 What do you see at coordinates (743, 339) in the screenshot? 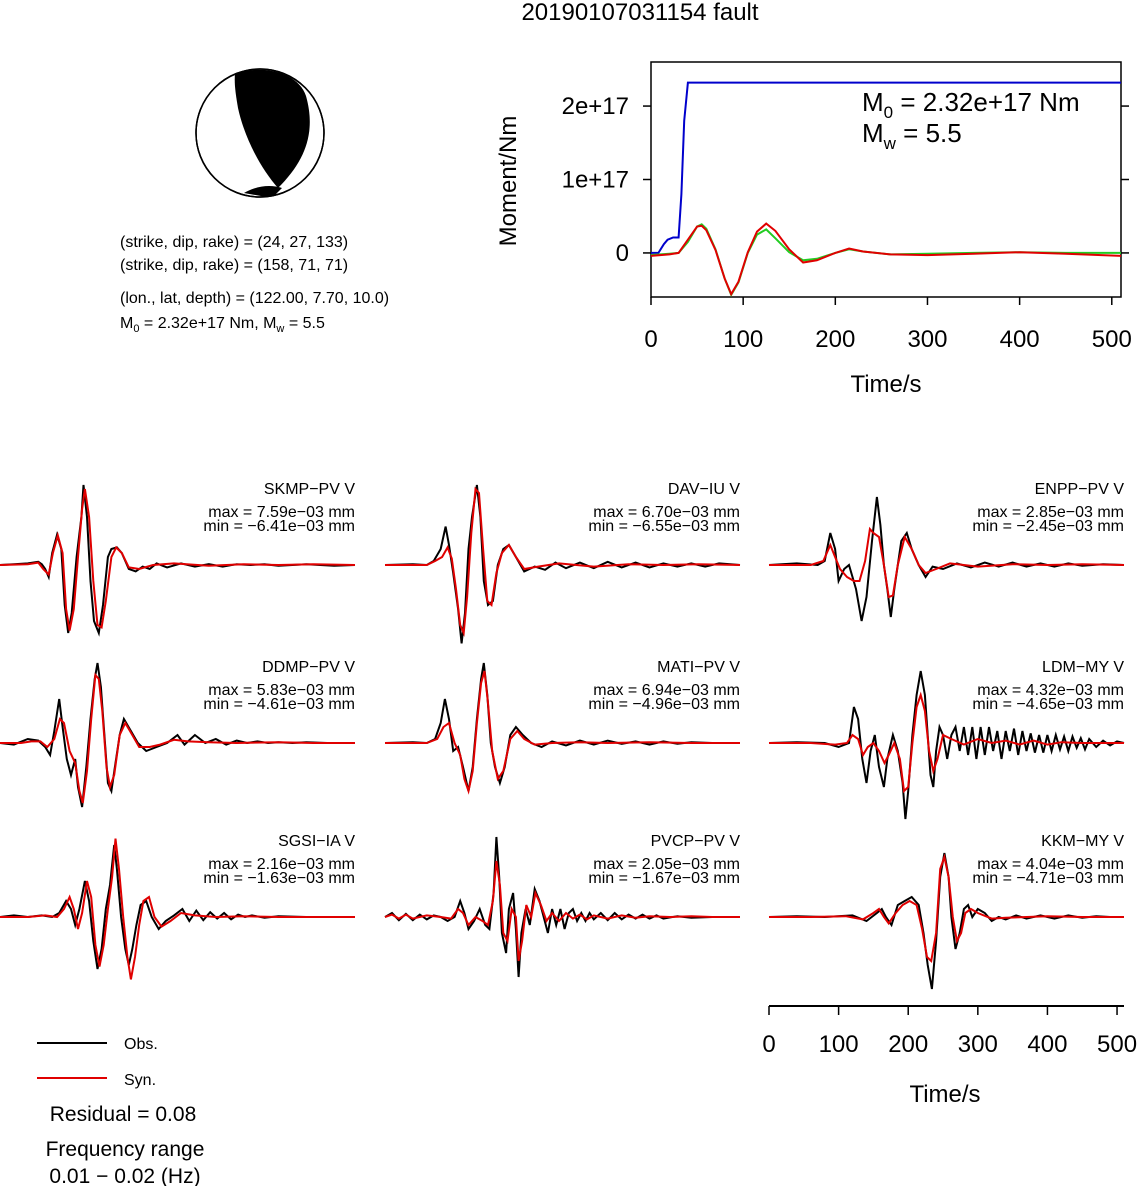
I see `moment-x-tick-label: 100` at bounding box center [743, 339].